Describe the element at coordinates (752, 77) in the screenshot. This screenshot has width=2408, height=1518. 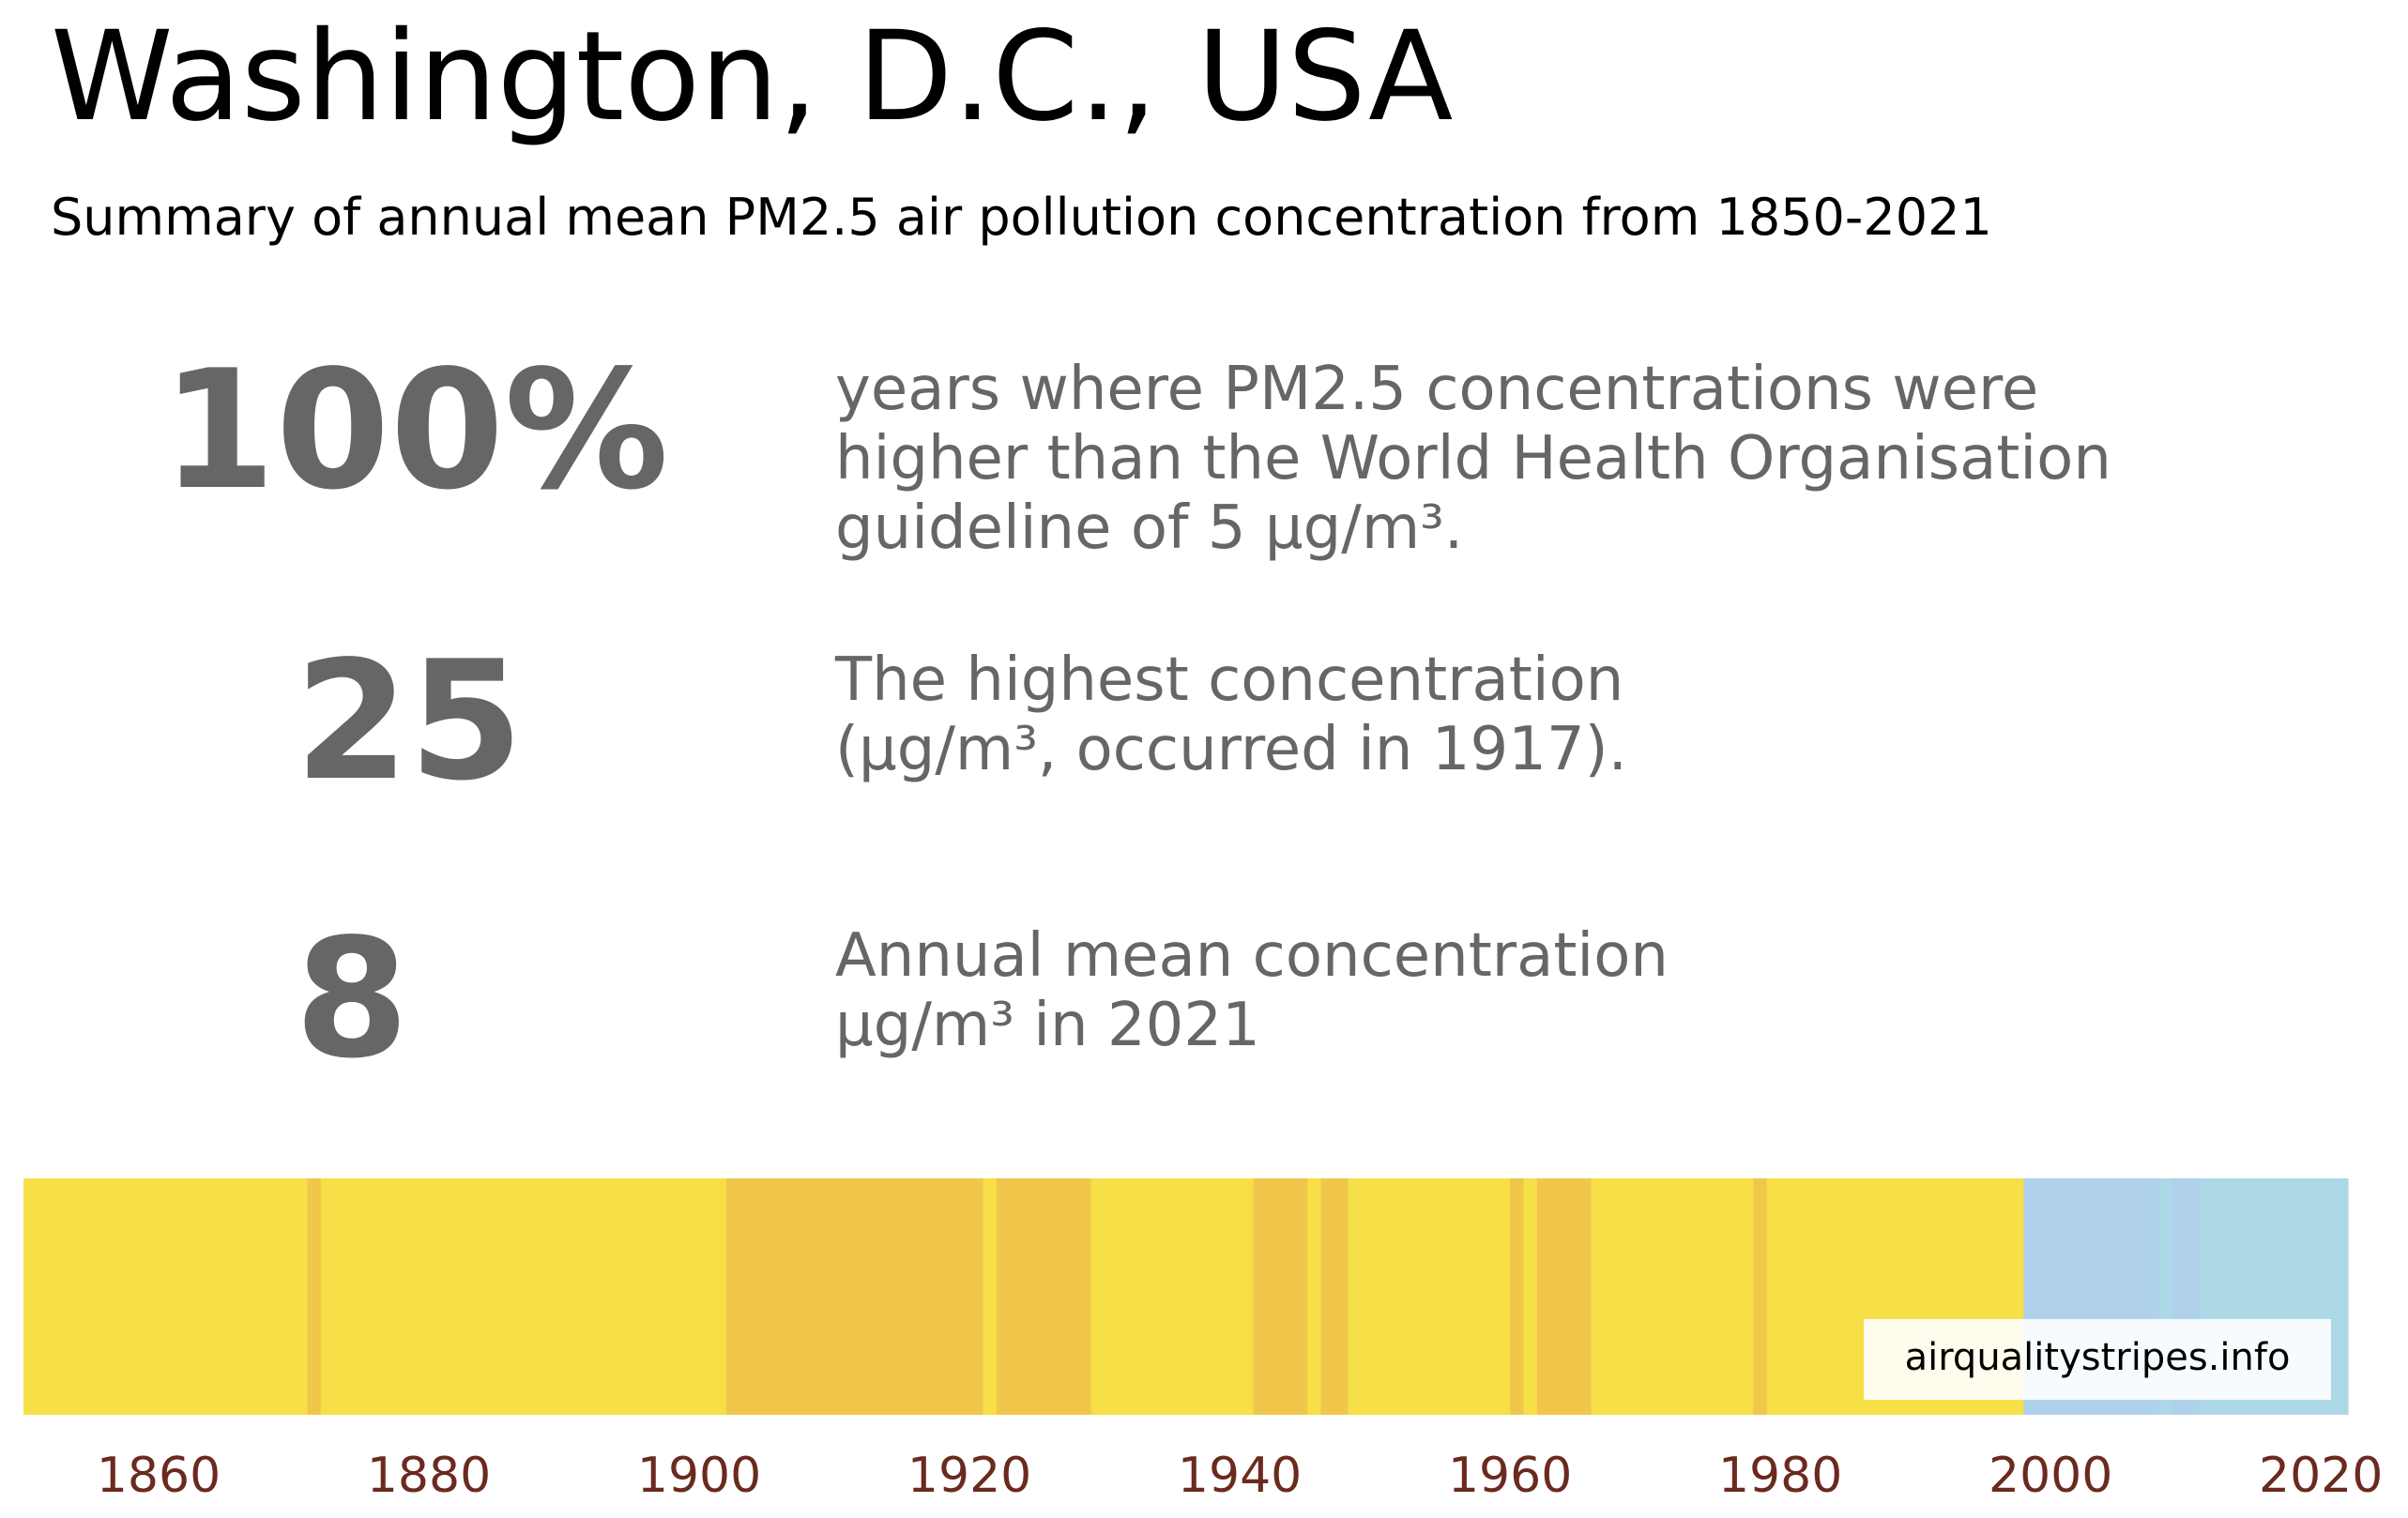
I see `page-title: Washington, D.C., USA` at that location.